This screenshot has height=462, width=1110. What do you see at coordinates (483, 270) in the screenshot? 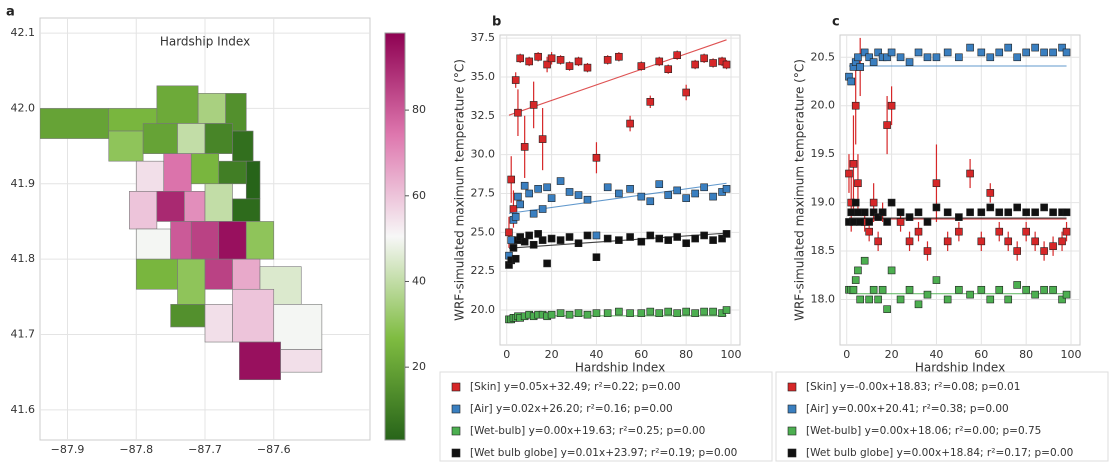
I see `y-tick-label: 22.5` at bounding box center [483, 270].